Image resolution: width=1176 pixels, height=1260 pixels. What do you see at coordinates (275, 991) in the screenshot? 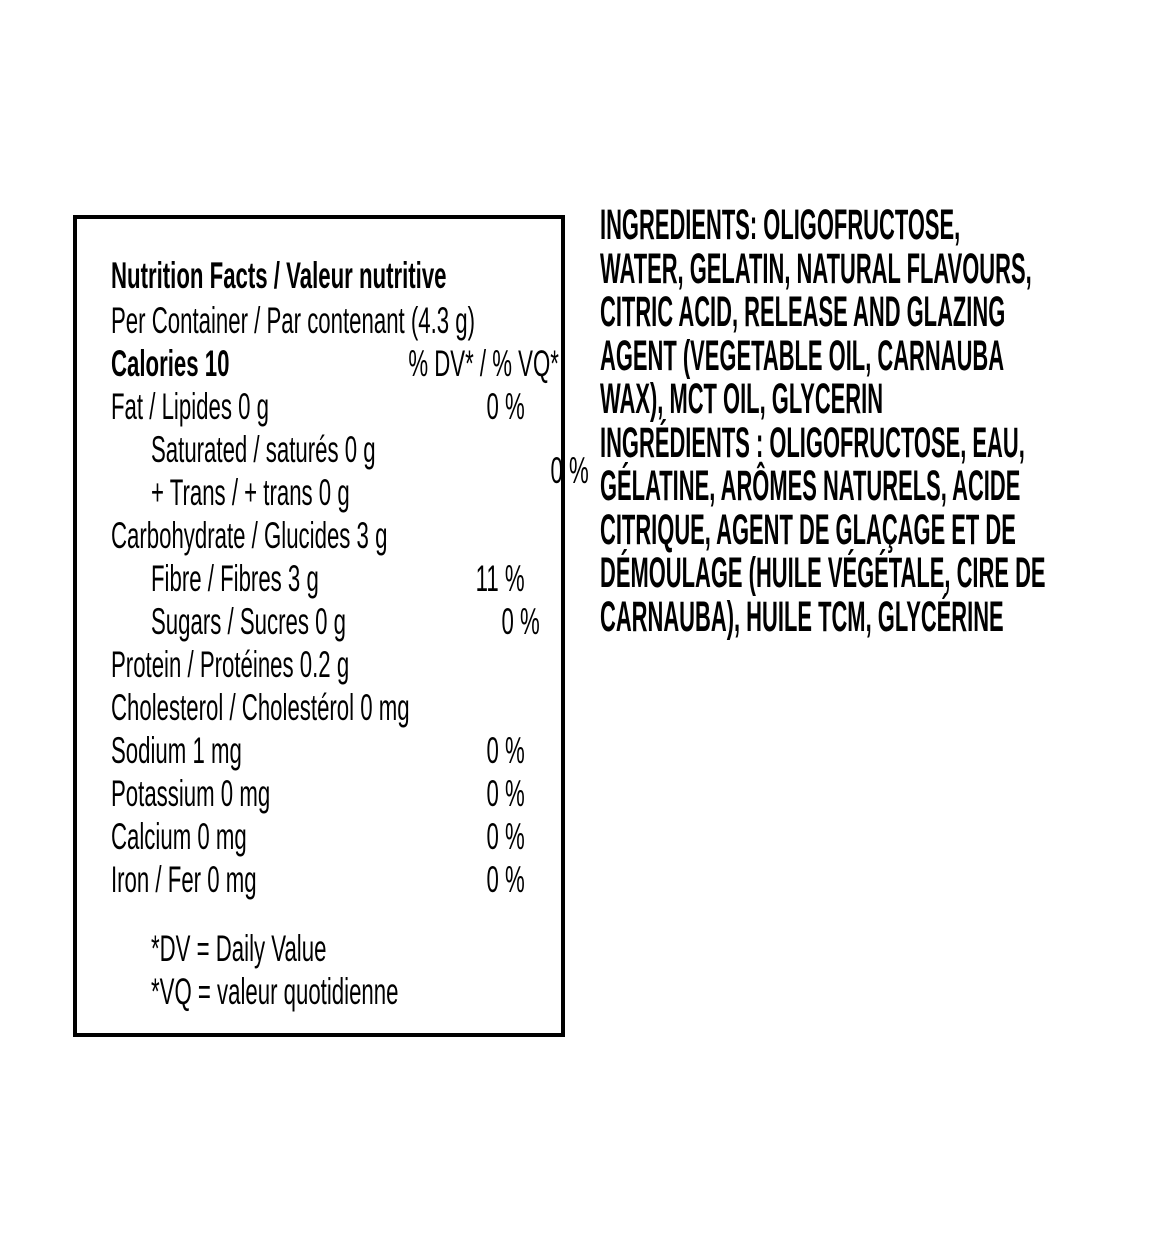
I see `footnote-text: *VQ = valeur quotidienne` at bounding box center [275, 991].